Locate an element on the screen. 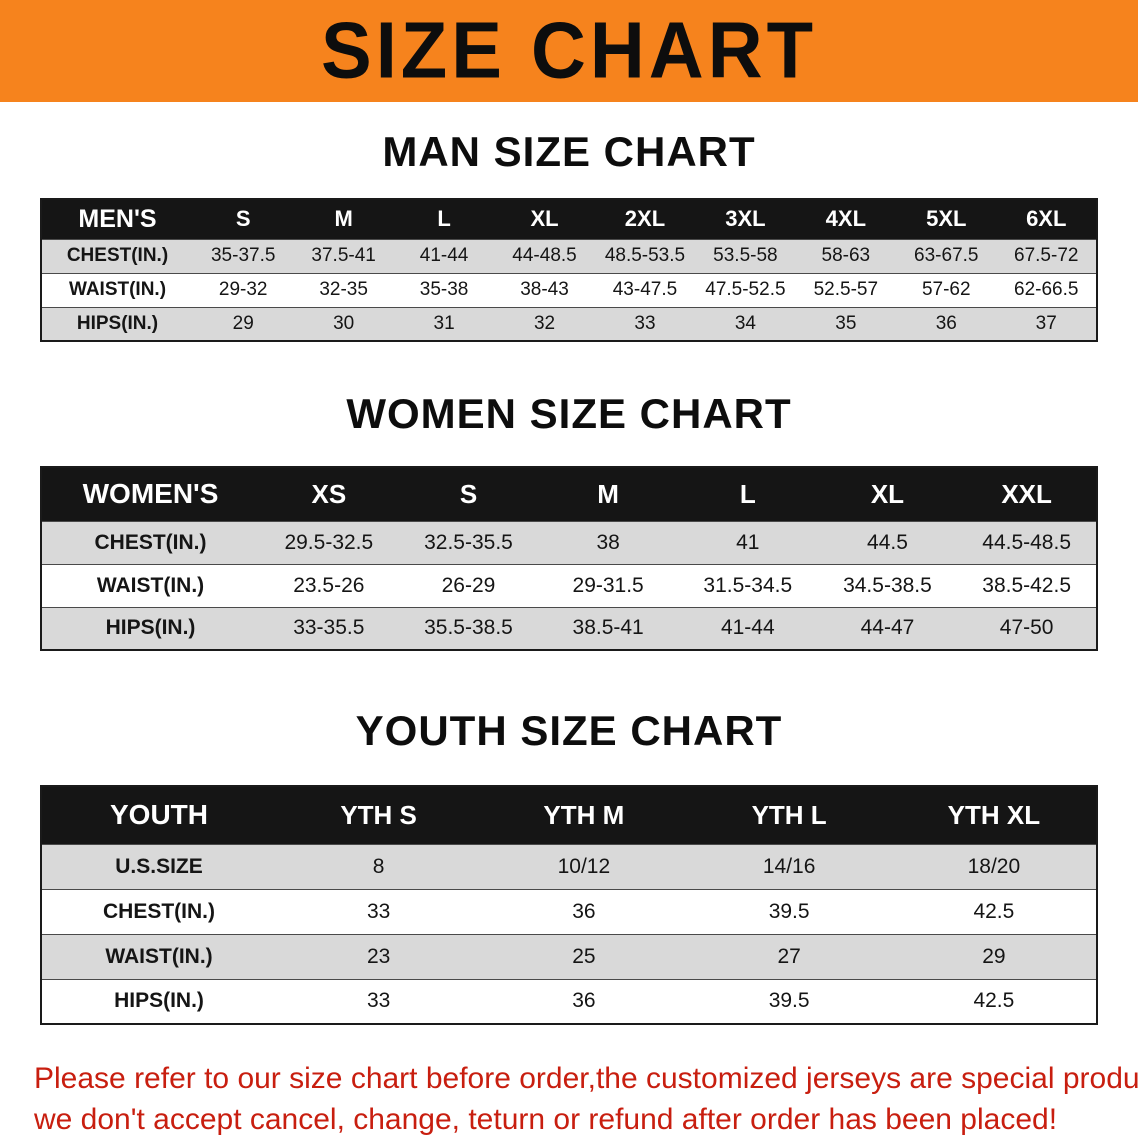 The image size is (1138, 1140). table-cell: 38.5-42.5 is located at coordinates (1027, 585).